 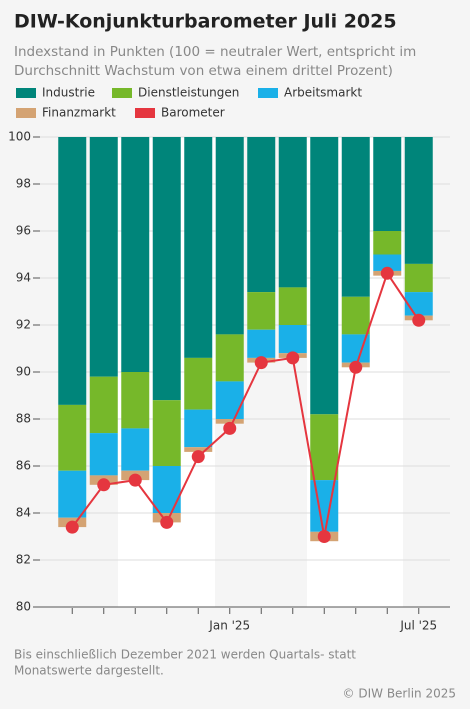 I want to click on legend-label: Arbeitsmarkt, so click(x=323, y=93).